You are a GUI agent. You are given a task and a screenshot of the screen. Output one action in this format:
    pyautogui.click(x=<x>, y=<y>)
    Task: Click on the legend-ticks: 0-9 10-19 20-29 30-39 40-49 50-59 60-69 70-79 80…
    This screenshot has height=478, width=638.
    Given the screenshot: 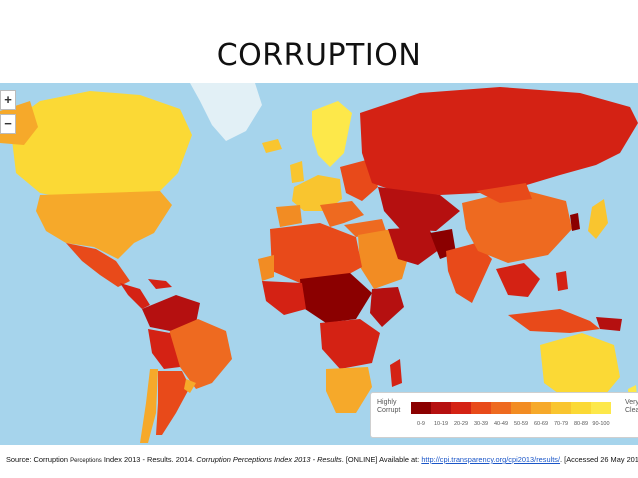 What is the action you would take?
    pyautogui.click(x=511, y=424)
    